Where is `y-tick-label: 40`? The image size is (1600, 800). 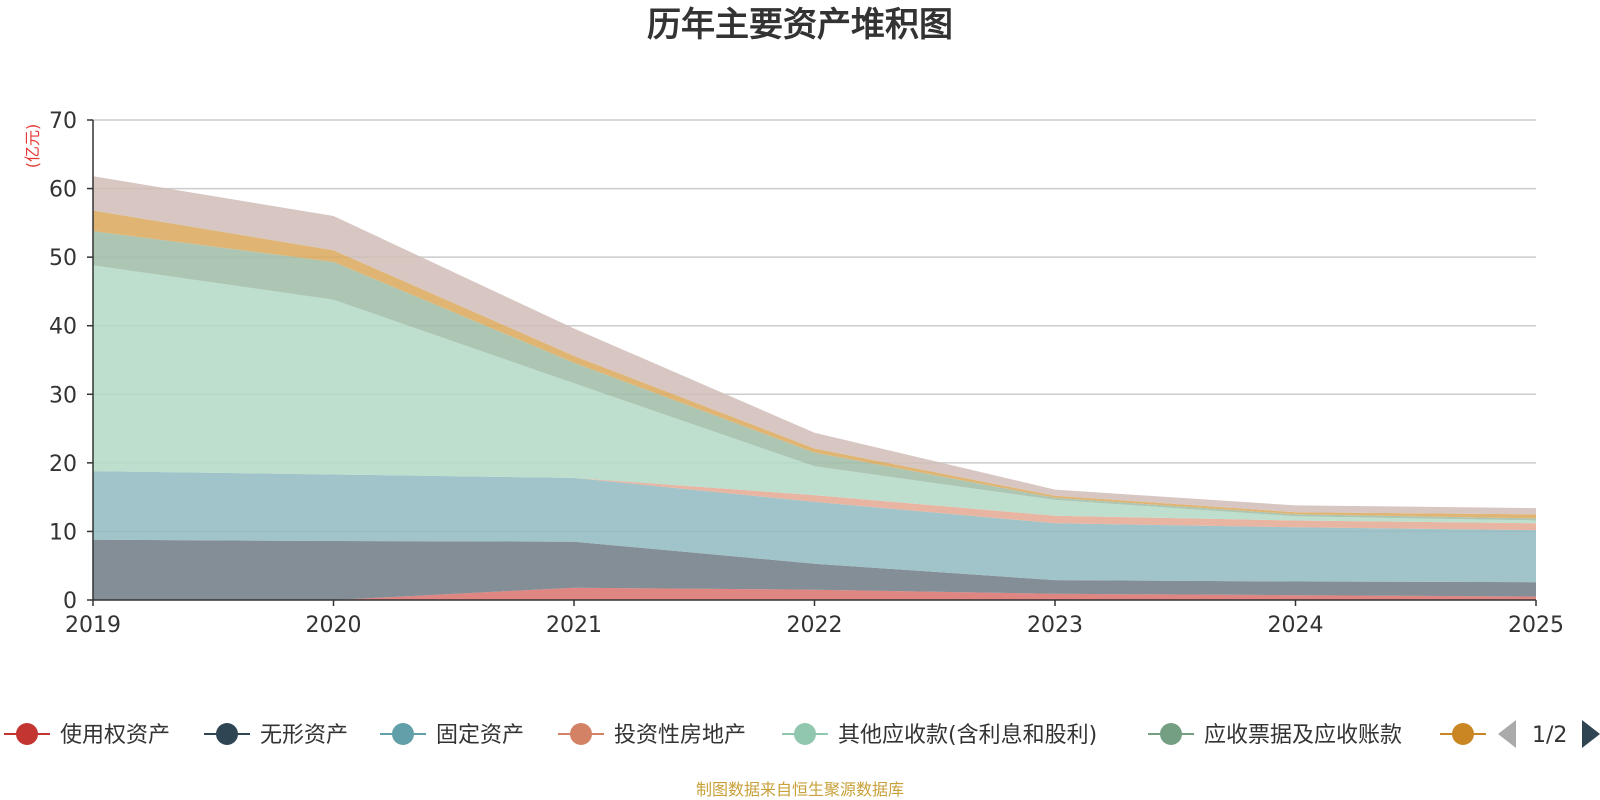
y-tick-label: 40 is located at coordinates (63, 327).